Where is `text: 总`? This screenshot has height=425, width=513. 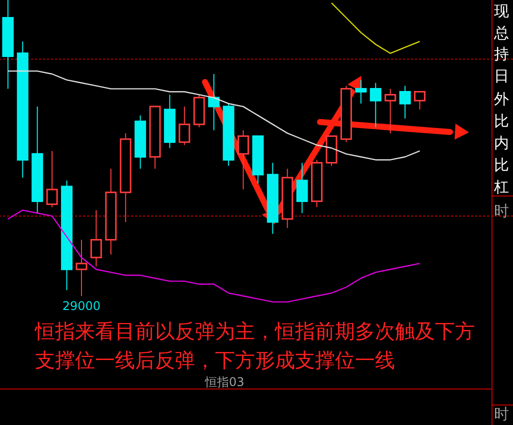 text: 总 is located at coordinates (501, 33).